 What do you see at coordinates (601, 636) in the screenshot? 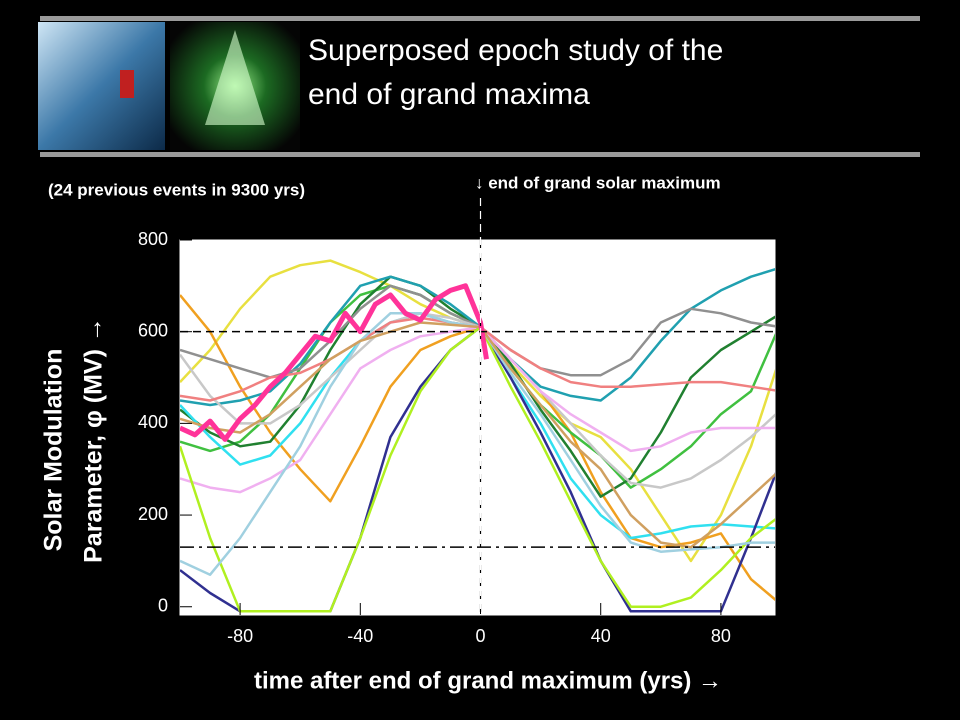
I see `x-tick-label: 40` at bounding box center [601, 636].